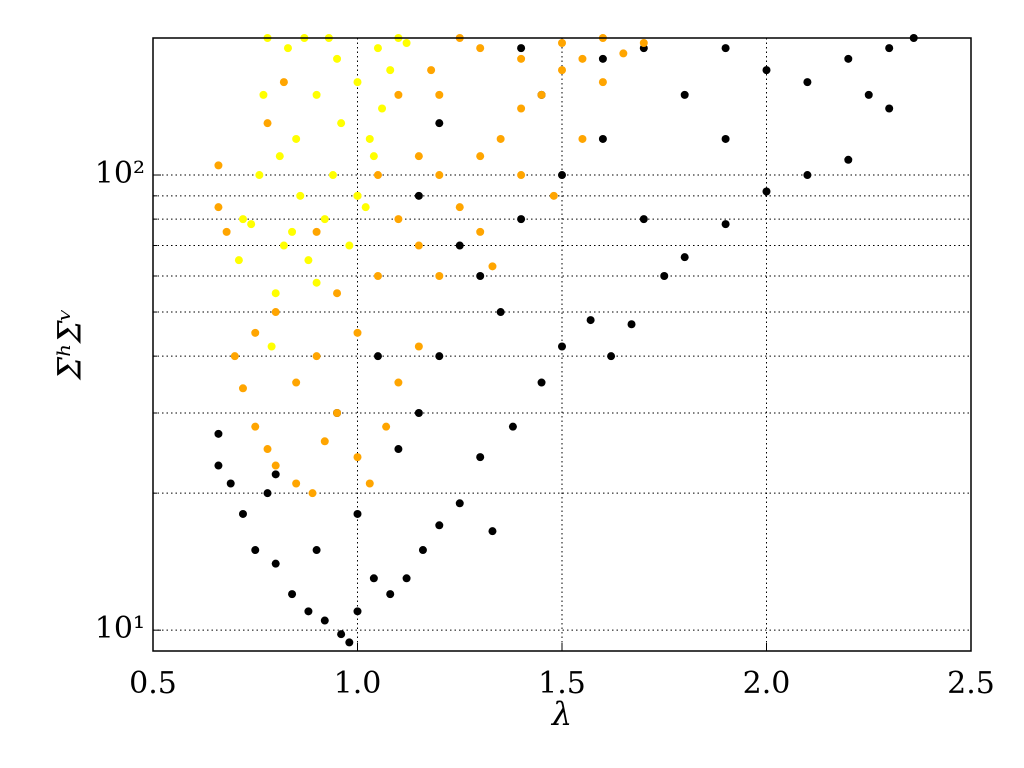 The height and width of the screenshot is (768, 1024). Describe the element at coordinates (561, 714) in the screenshot. I see `x-axis-label: λ` at that location.